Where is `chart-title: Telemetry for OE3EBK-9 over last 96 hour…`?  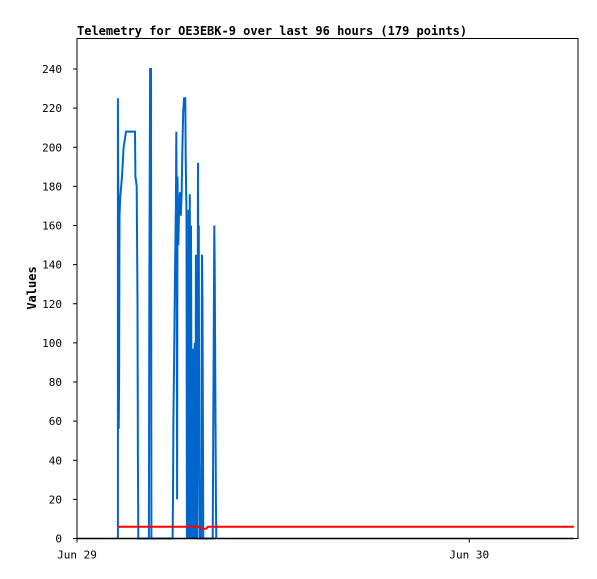
chart-title: Telemetry for OE3EBK-9 over last 96 hour… is located at coordinates (272, 31).